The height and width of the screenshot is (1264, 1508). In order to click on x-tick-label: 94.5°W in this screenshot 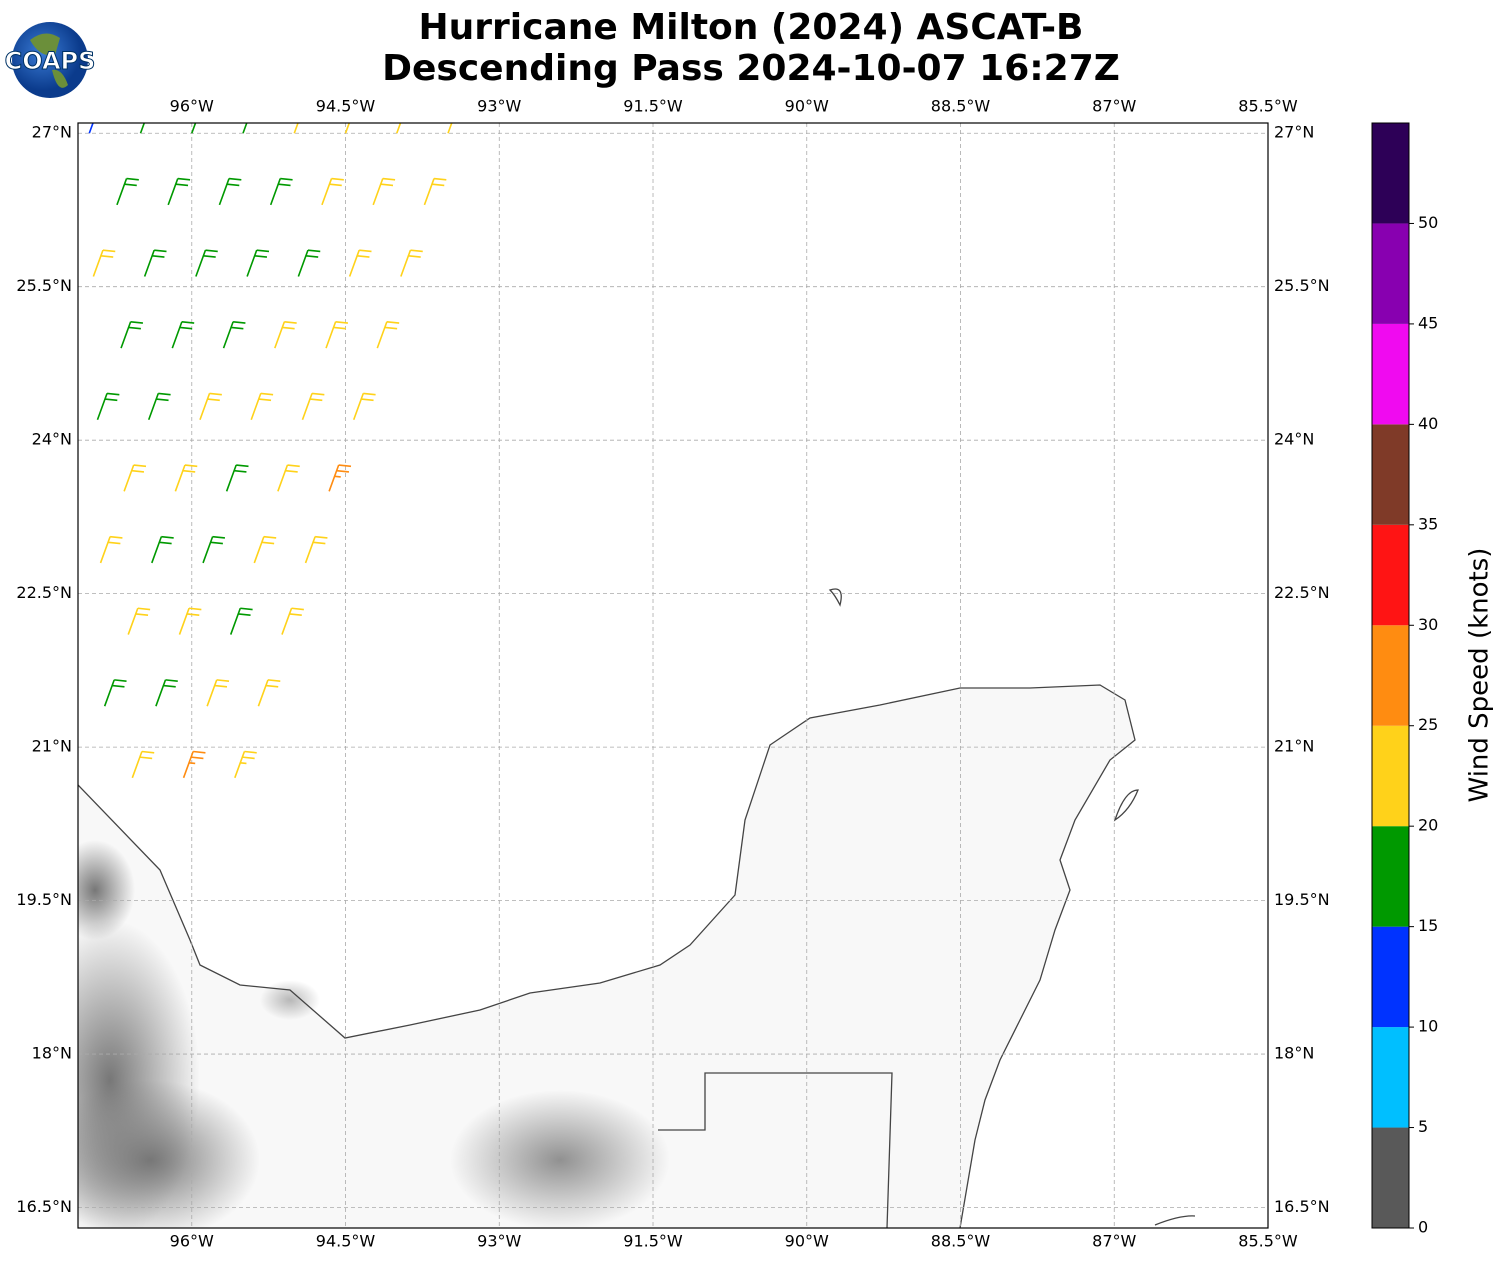, I will do `click(346, 1241)`.